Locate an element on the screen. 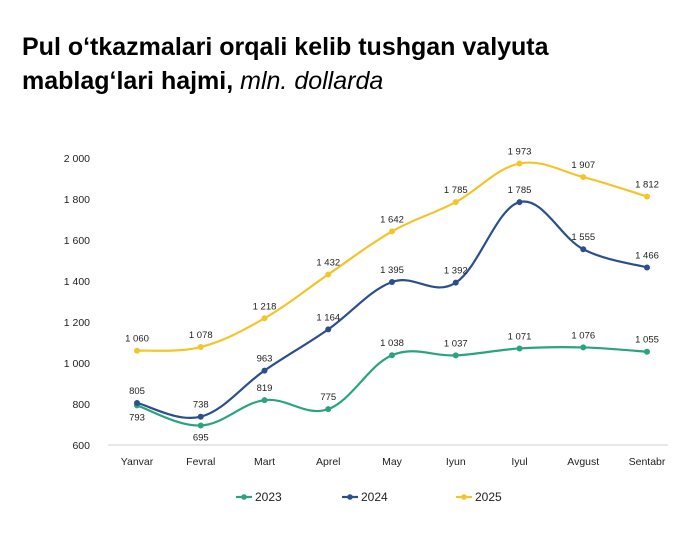 The image size is (680, 541). legend-item-2023: 2023 is located at coordinates (259, 497).